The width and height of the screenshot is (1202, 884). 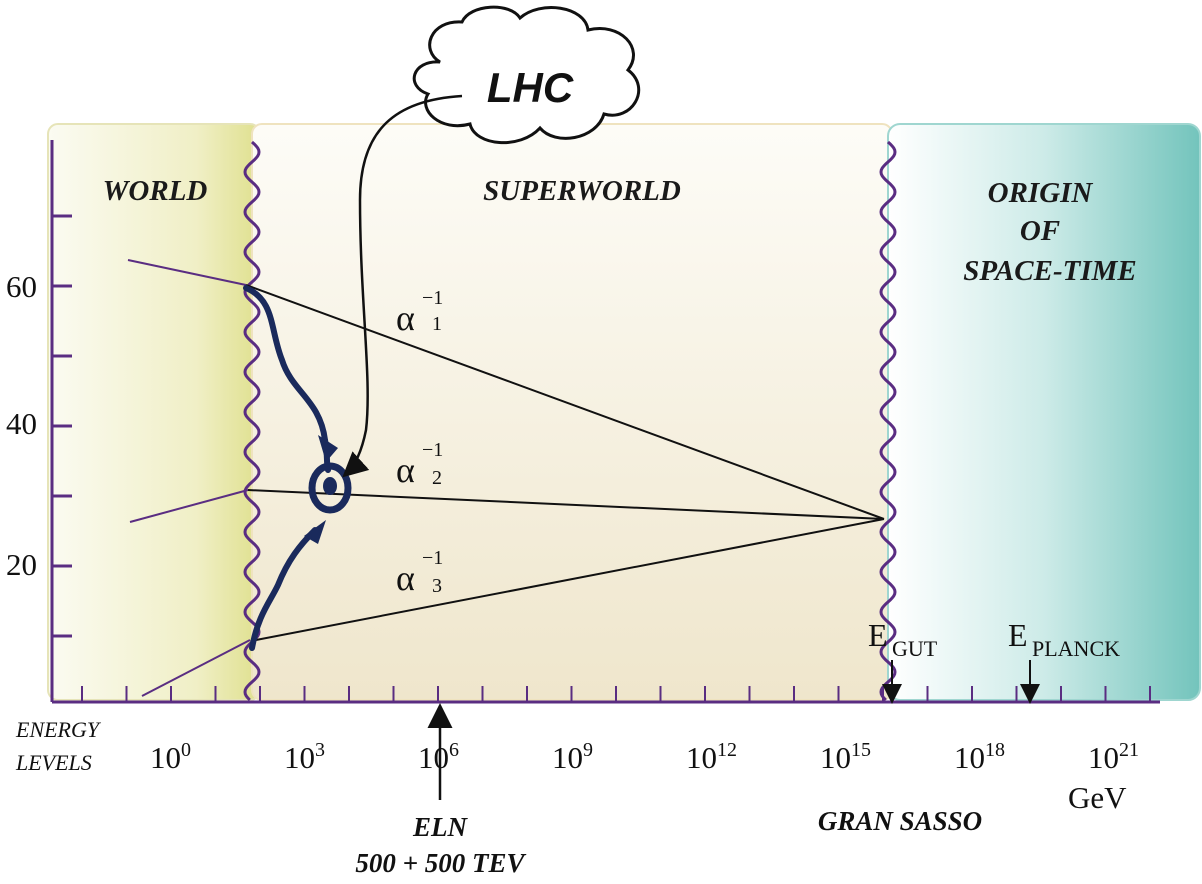 I want to click on alpha3-label: α −1 3, so click(x=419, y=572).